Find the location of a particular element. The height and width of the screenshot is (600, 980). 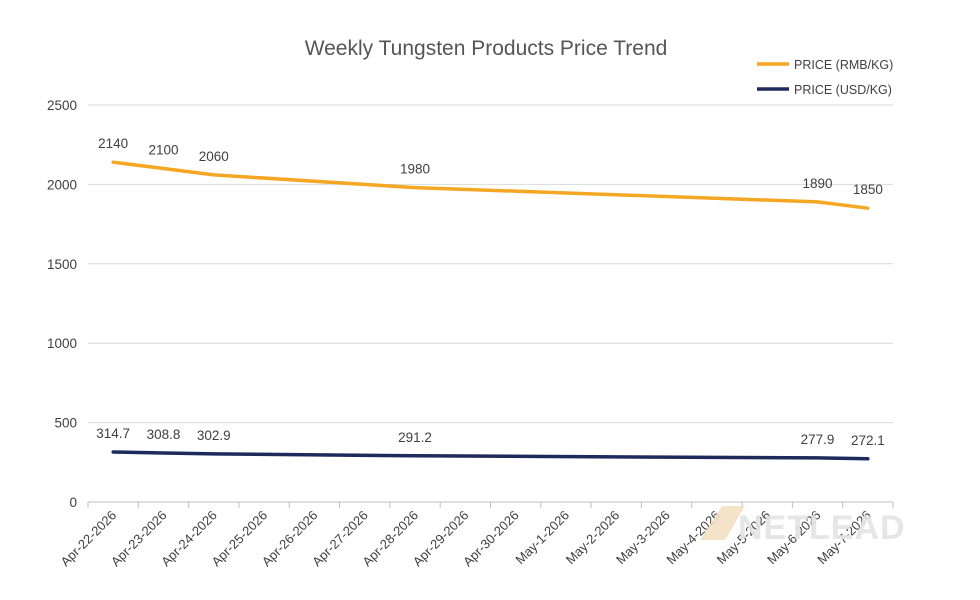

y-tick-label: 0 is located at coordinates (73, 502).